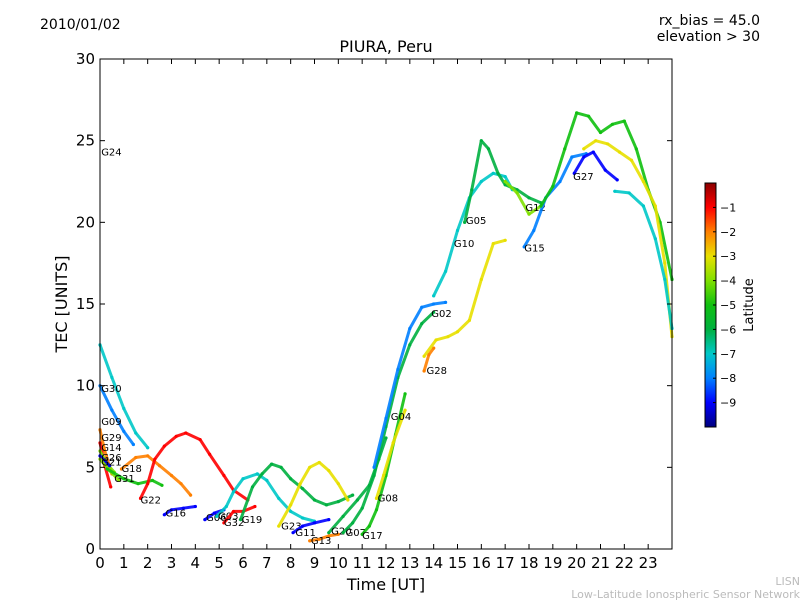  Describe the element at coordinates (362, 563) in the screenshot. I see `x-tick-label-11: 11` at that location.